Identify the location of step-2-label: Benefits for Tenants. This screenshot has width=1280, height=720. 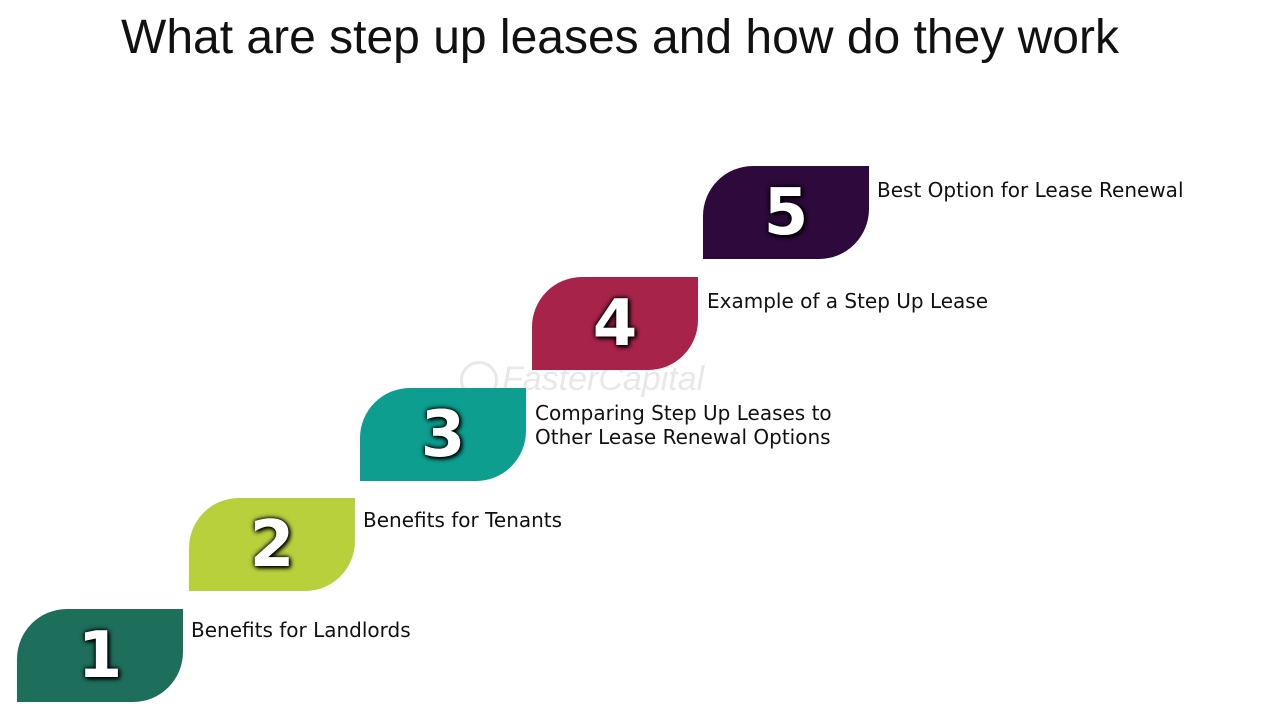
(463, 520).